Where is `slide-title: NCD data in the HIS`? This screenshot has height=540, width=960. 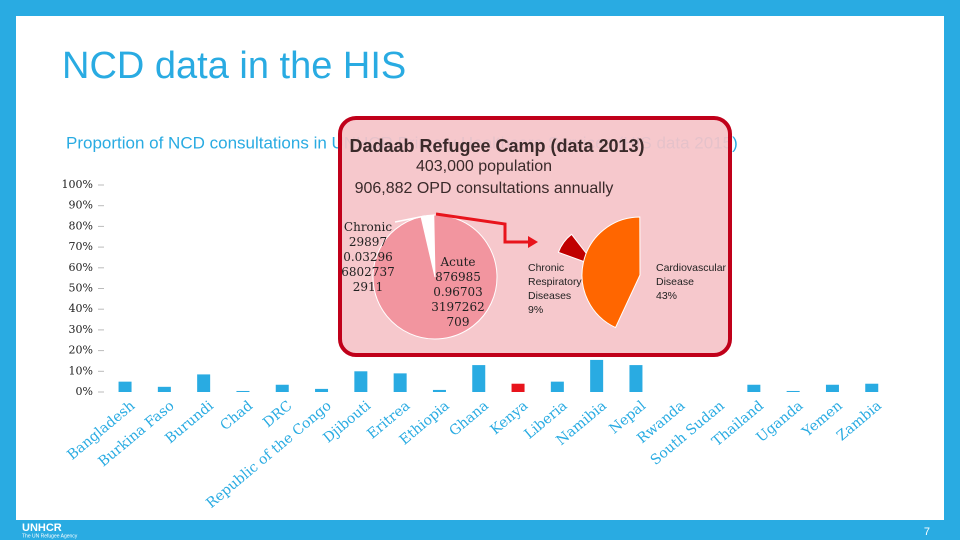 slide-title: NCD data in the HIS is located at coordinates (234, 66).